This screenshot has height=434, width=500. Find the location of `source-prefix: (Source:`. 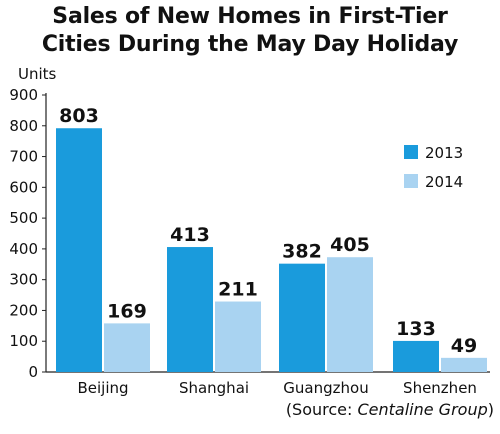

source-prefix: (Source: is located at coordinates (321, 409).